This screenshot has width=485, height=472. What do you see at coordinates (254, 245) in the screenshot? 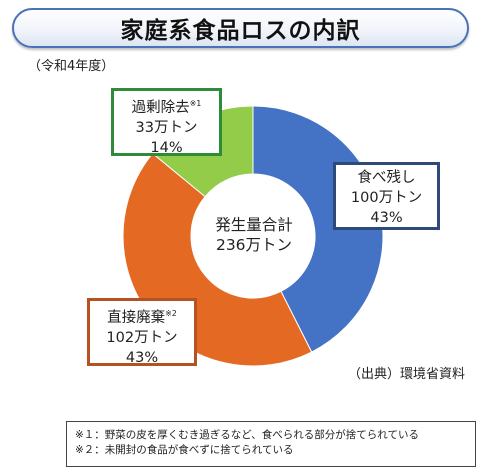
I see `center-label-total: 236万トン` at bounding box center [254, 245].